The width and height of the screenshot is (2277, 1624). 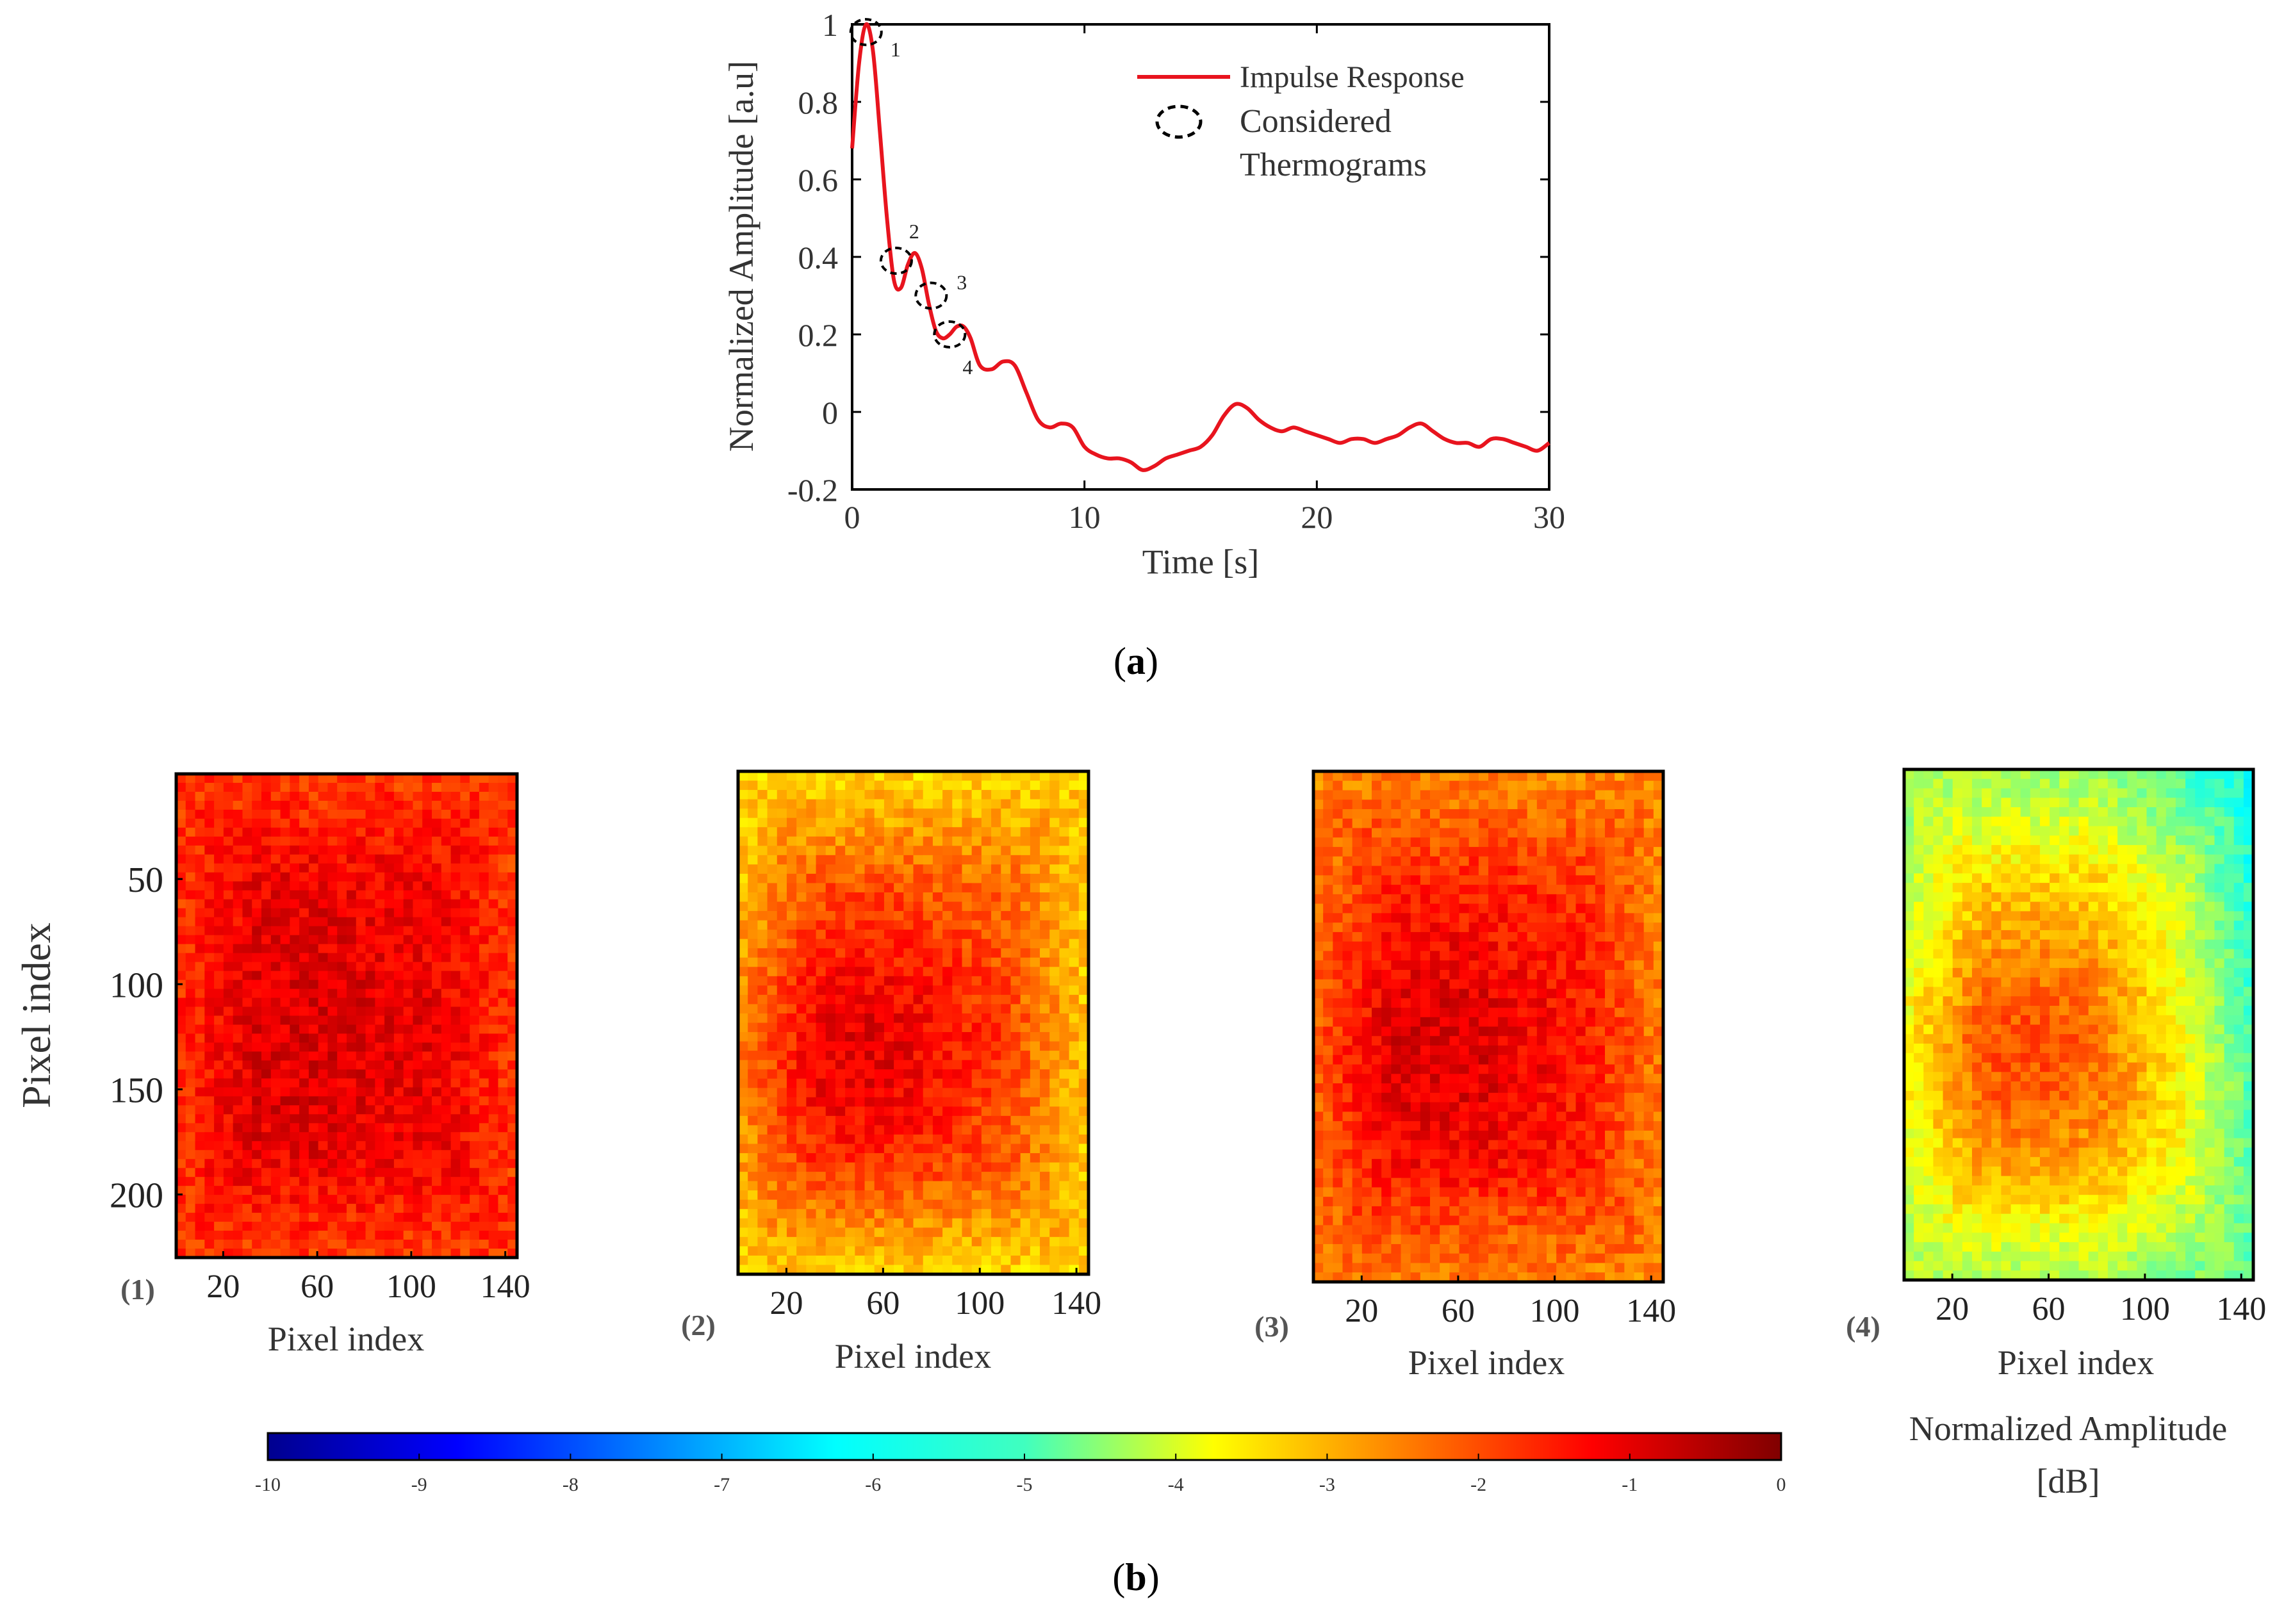 What do you see at coordinates (813, 490) in the screenshot?
I see `y-tick-label: -0.2` at bounding box center [813, 490].